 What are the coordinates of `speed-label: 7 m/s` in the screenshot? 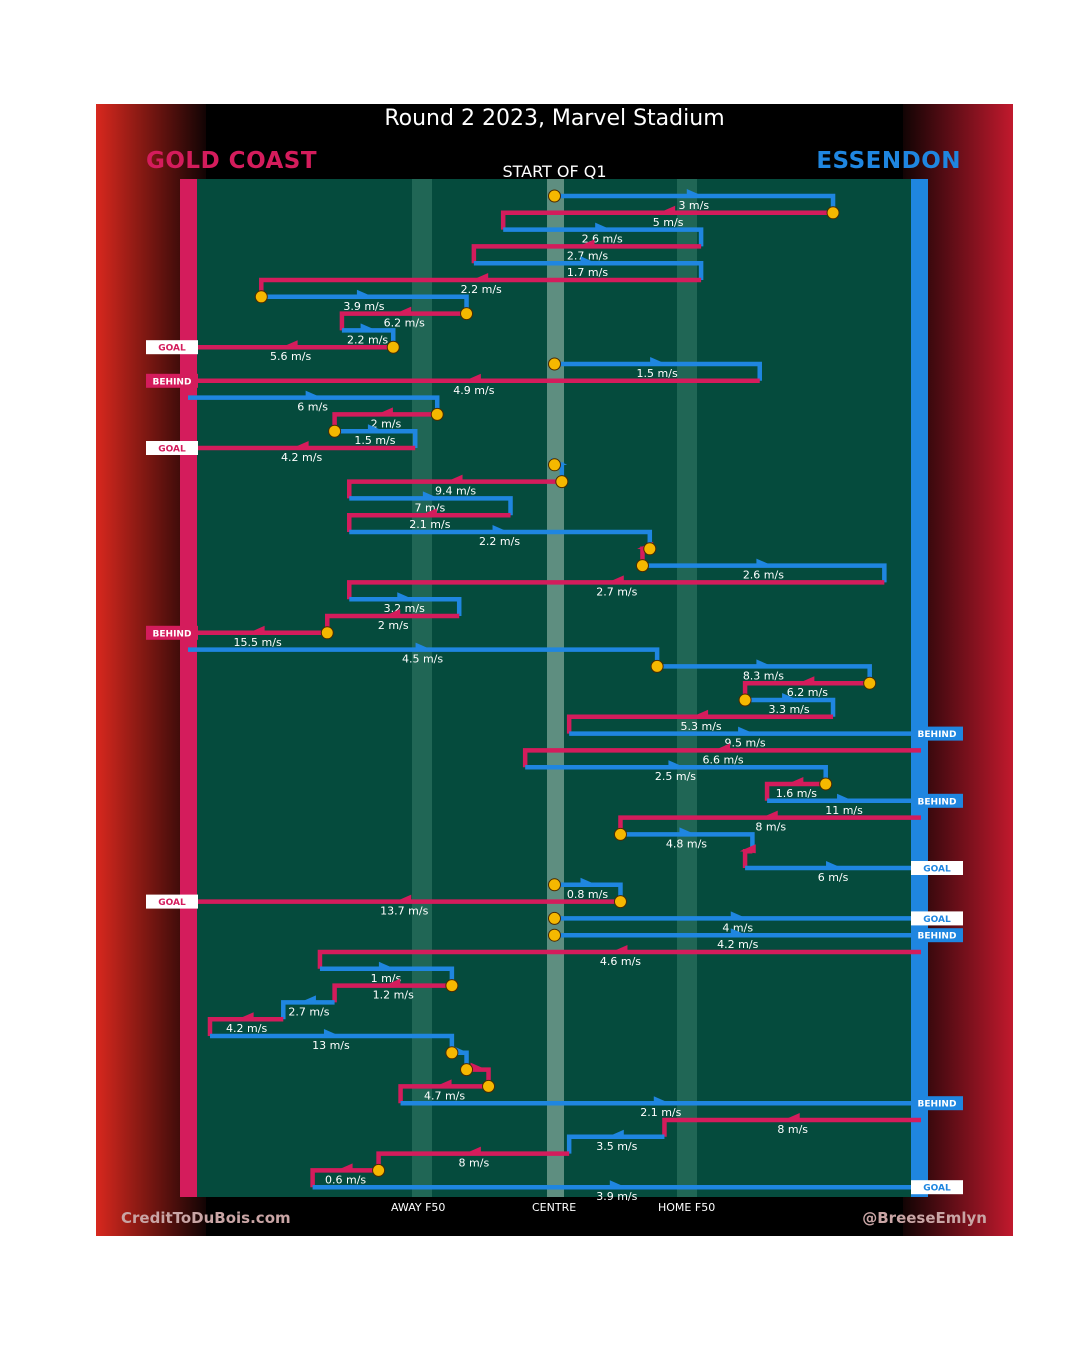 It's located at (430, 507).